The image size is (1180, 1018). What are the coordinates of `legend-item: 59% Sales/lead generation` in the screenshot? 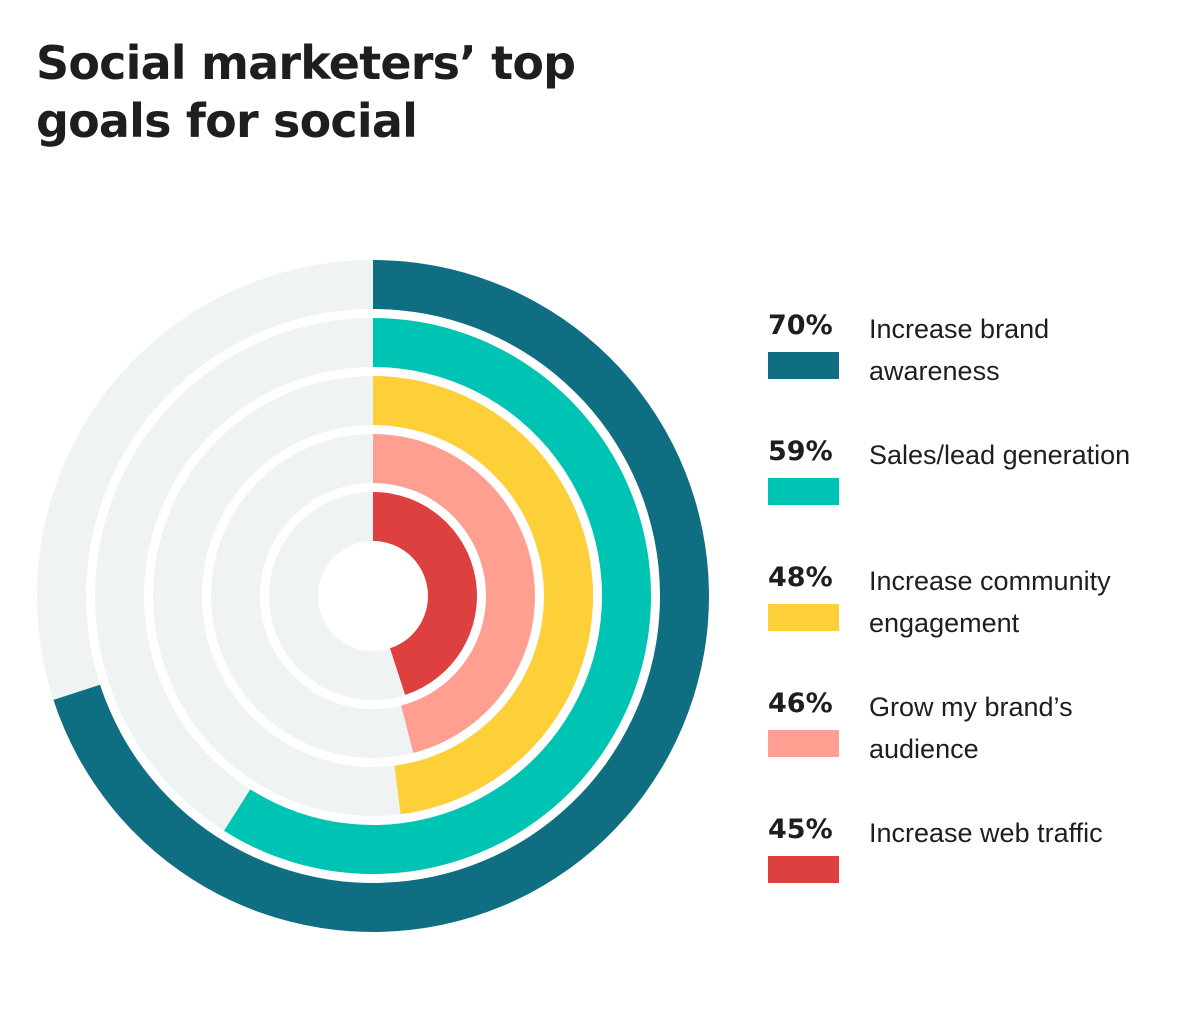 It's located at (968, 497).